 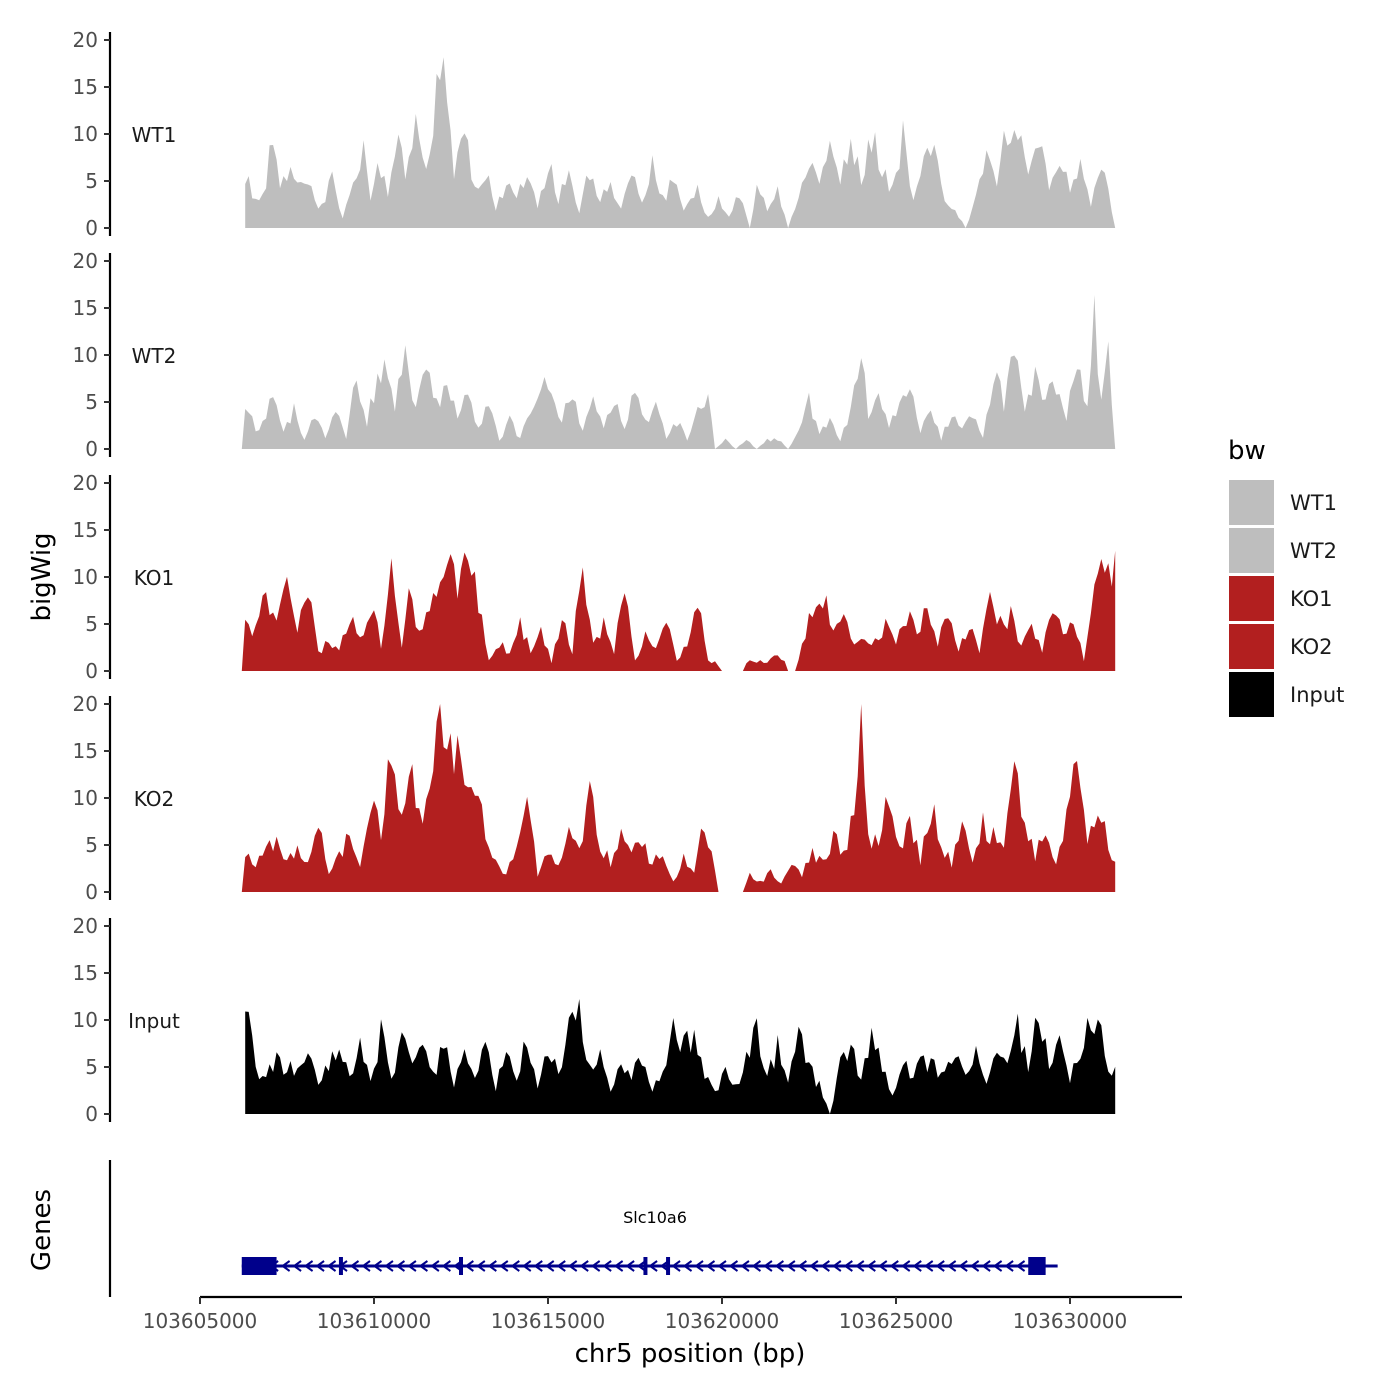 I want to click on legend-label-ko2: KO2, so click(x=1311, y=647).